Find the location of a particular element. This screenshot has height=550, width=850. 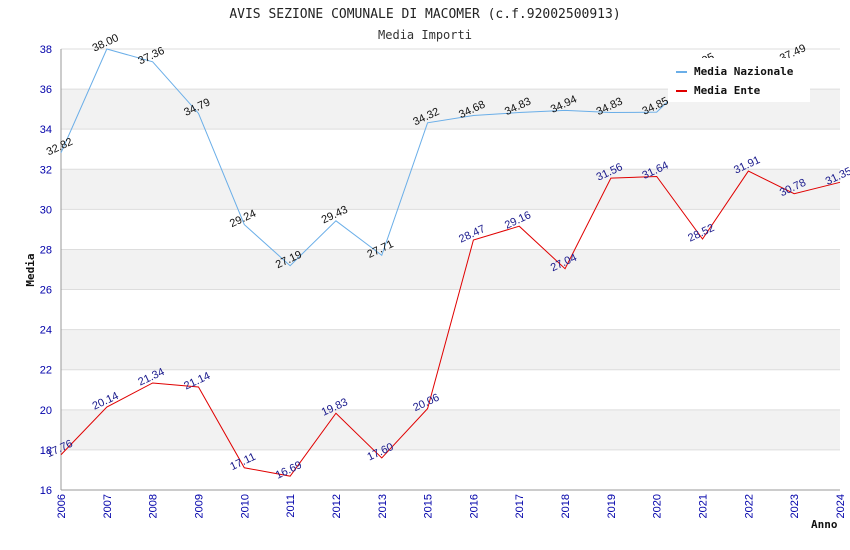

legend-label-media-ente: Media Ente is located at coordinates (727, 90).